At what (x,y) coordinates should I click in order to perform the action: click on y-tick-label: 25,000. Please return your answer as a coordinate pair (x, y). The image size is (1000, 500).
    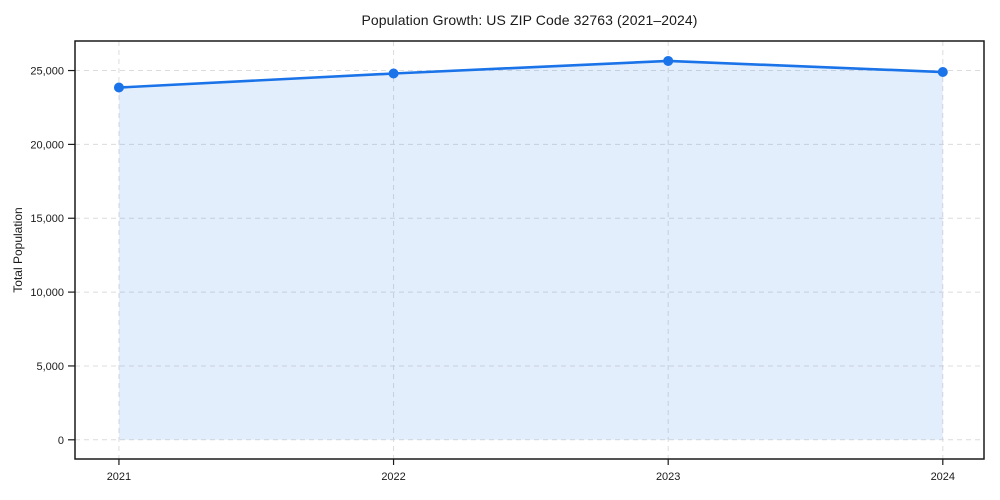
    Looking at the image, I should click on (47, 72).